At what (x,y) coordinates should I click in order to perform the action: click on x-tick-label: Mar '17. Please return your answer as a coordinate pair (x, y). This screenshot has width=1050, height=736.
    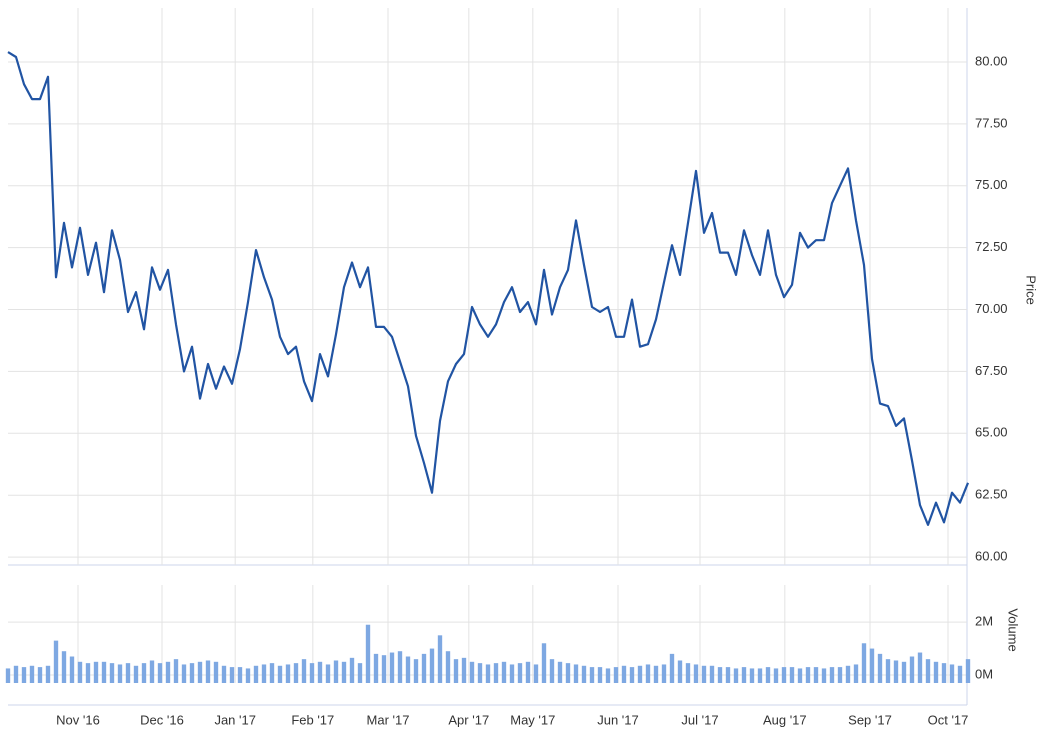
    Looking at the image, I should click on (388, 719).